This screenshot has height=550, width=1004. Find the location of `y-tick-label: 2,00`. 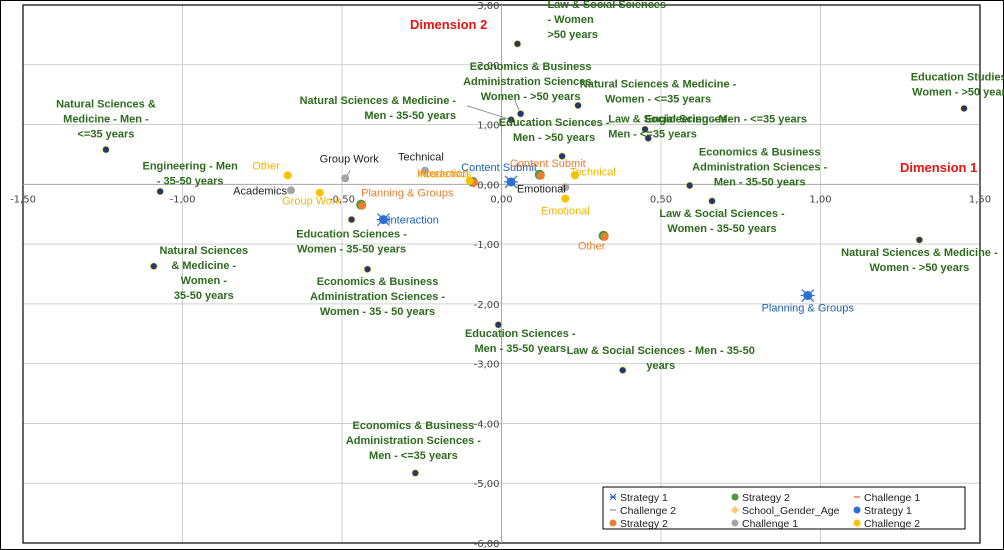

y-tick-label: 2,00 is located at coordinates (488, 66).